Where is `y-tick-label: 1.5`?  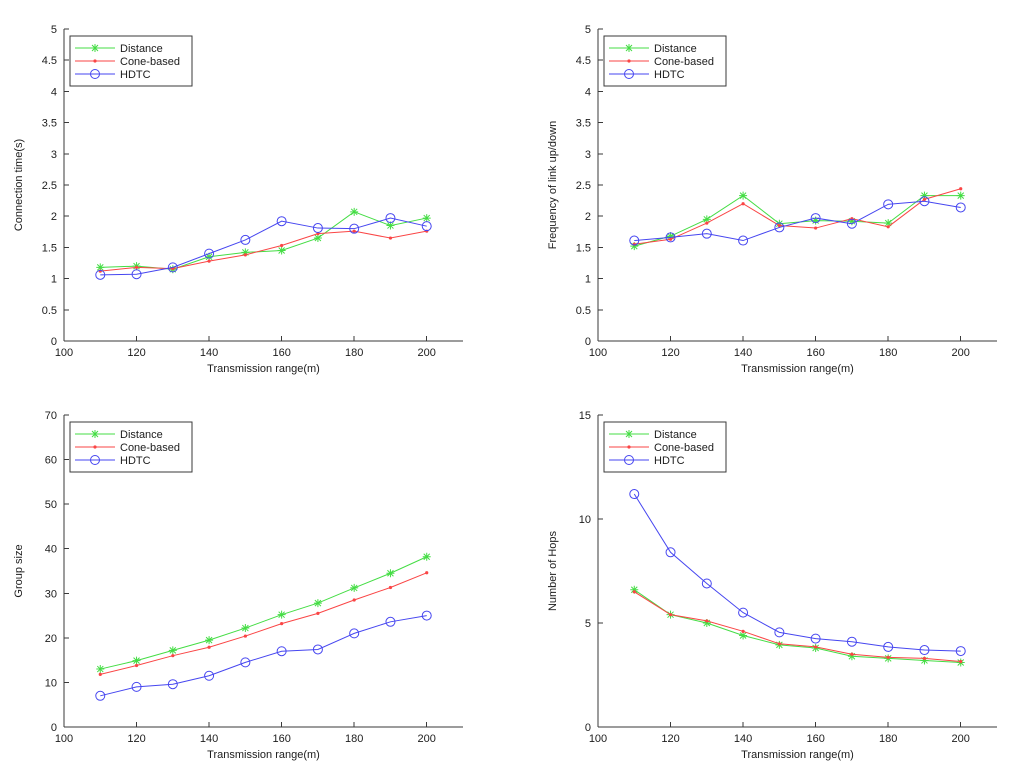 y-tick-label: 1.5 is located at coordinates (49, 248).